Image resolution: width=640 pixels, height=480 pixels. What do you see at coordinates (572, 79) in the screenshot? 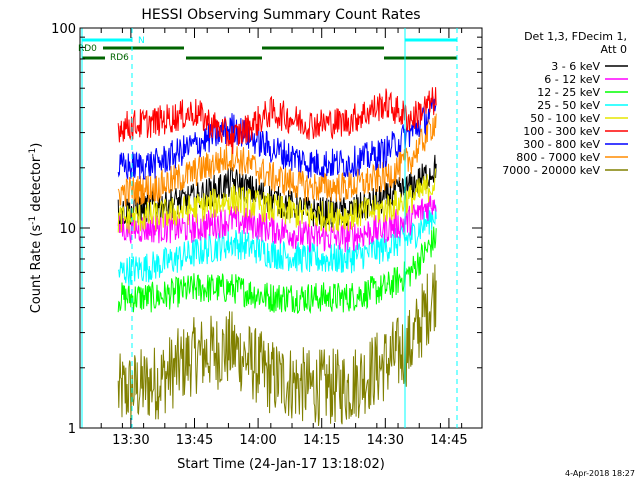
I see `legend-label: 6 - 12 keV` at bounding box center [572, 79].